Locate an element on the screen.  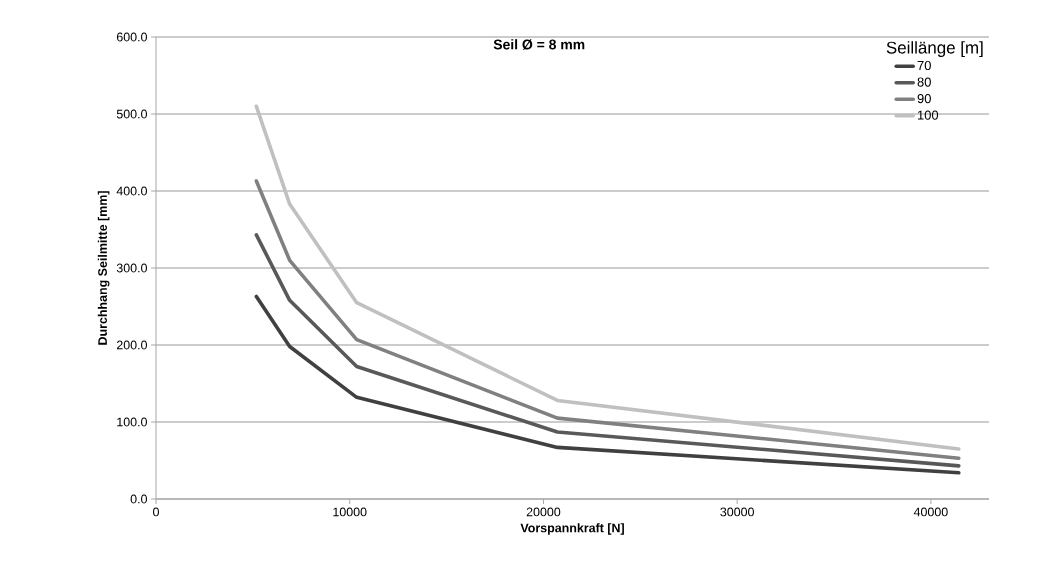
y-tick-label: 200.0 is located at coordinates (131, 345).